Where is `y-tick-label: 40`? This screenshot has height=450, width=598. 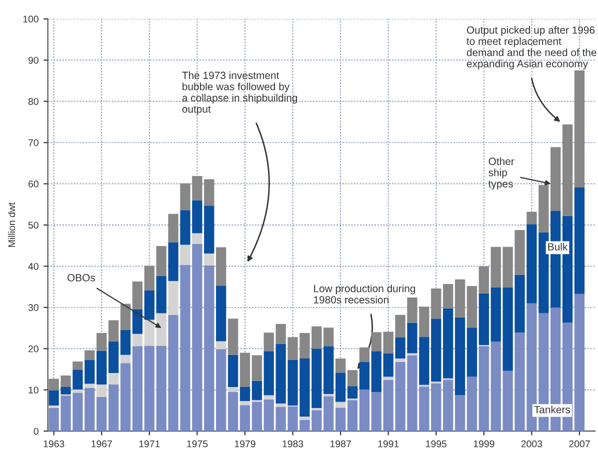 y-tick-label: 40 is located at coordinates (33, 266).